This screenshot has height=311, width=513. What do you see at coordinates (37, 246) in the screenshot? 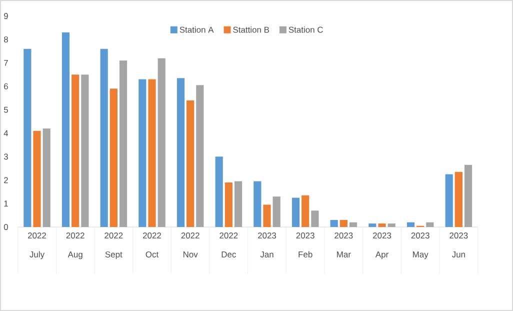
I see `category-label: 2022 July` at bounding box center [37, 246].